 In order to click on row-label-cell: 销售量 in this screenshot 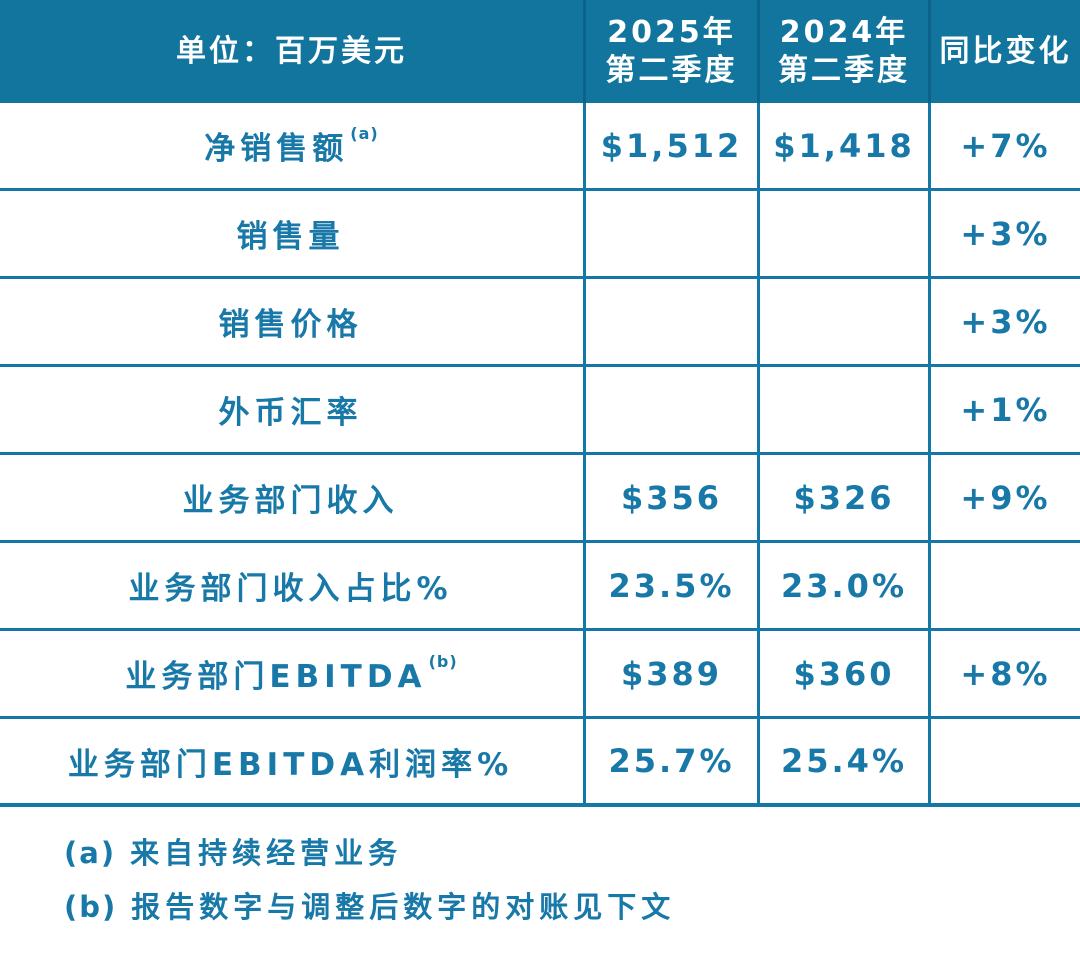, I will do `click(291, 233)`.